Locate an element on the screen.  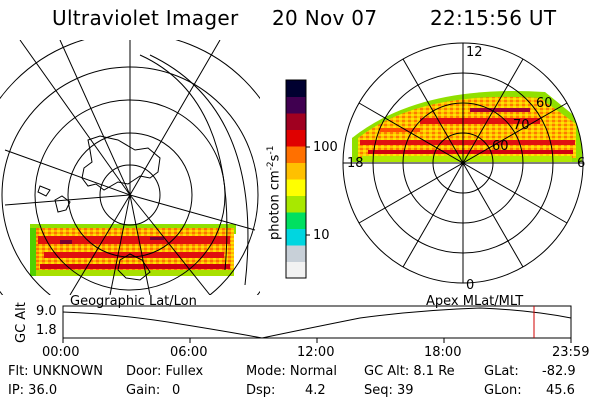
mlat-label-60-inner: 60 is located at coordinates (500, 146).